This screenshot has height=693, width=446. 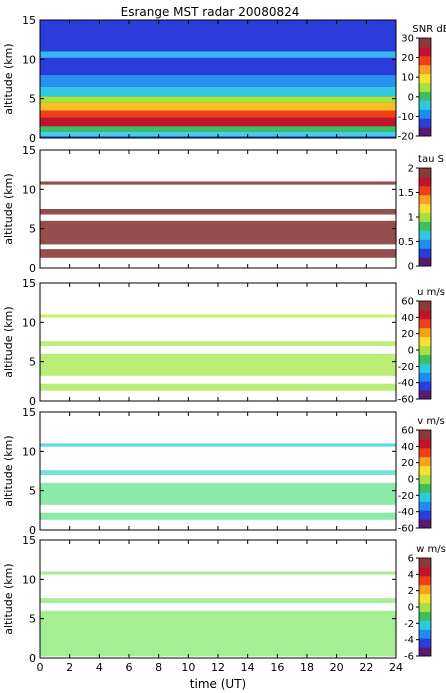 I want to click on colorbar-frame, so click(x=425, y=87).